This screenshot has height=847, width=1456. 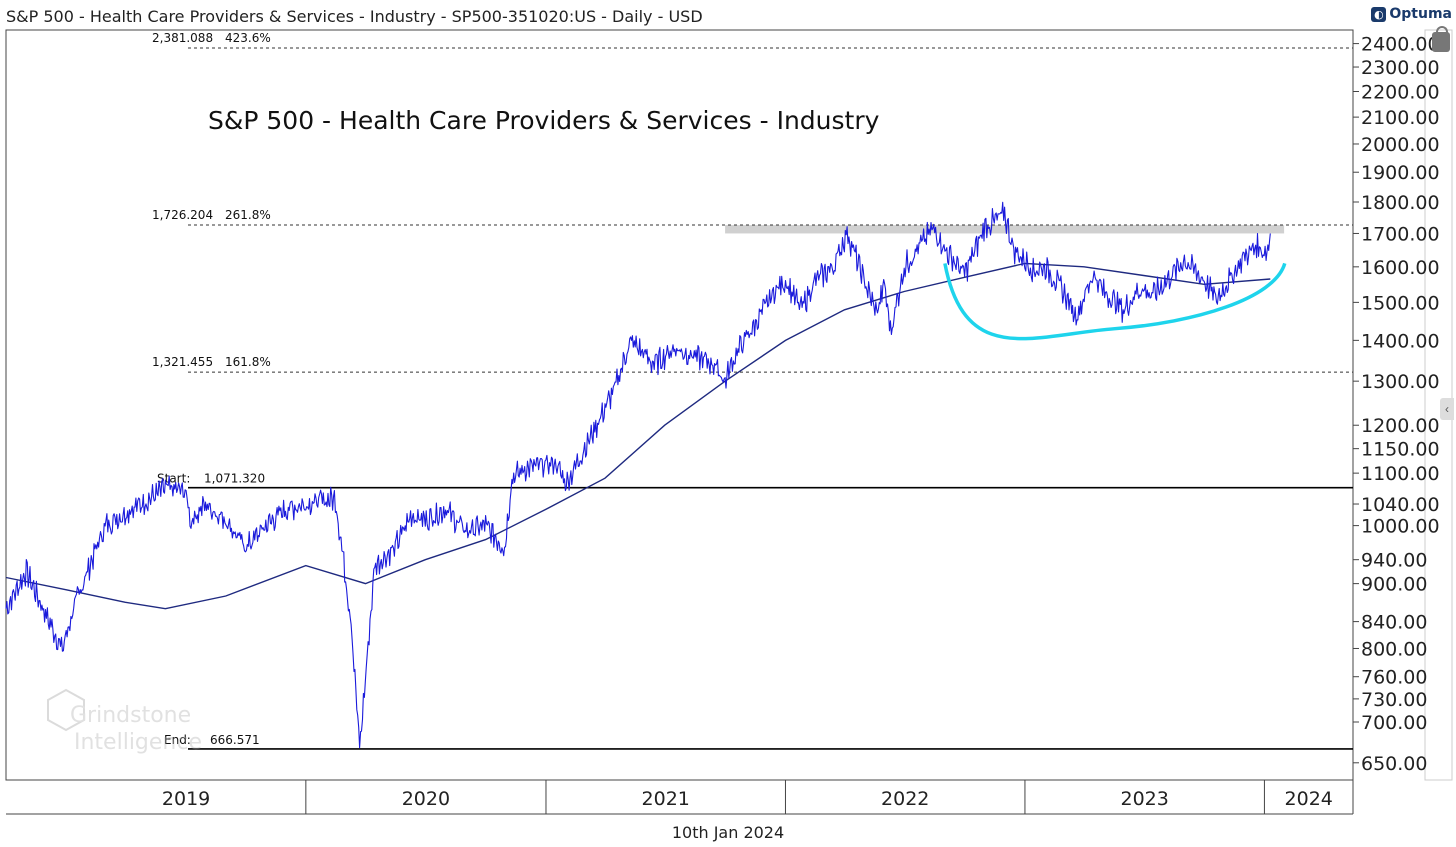 I want to click on optuma-logo-icon: ◐, so click(x=1379, y=14).